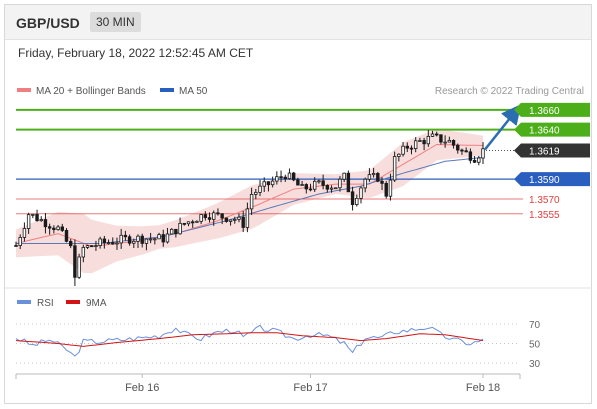  Describe the element at coordinates (62, 303) in the screenshot. I see `rsi-legend: RSI 9MA` at that location.